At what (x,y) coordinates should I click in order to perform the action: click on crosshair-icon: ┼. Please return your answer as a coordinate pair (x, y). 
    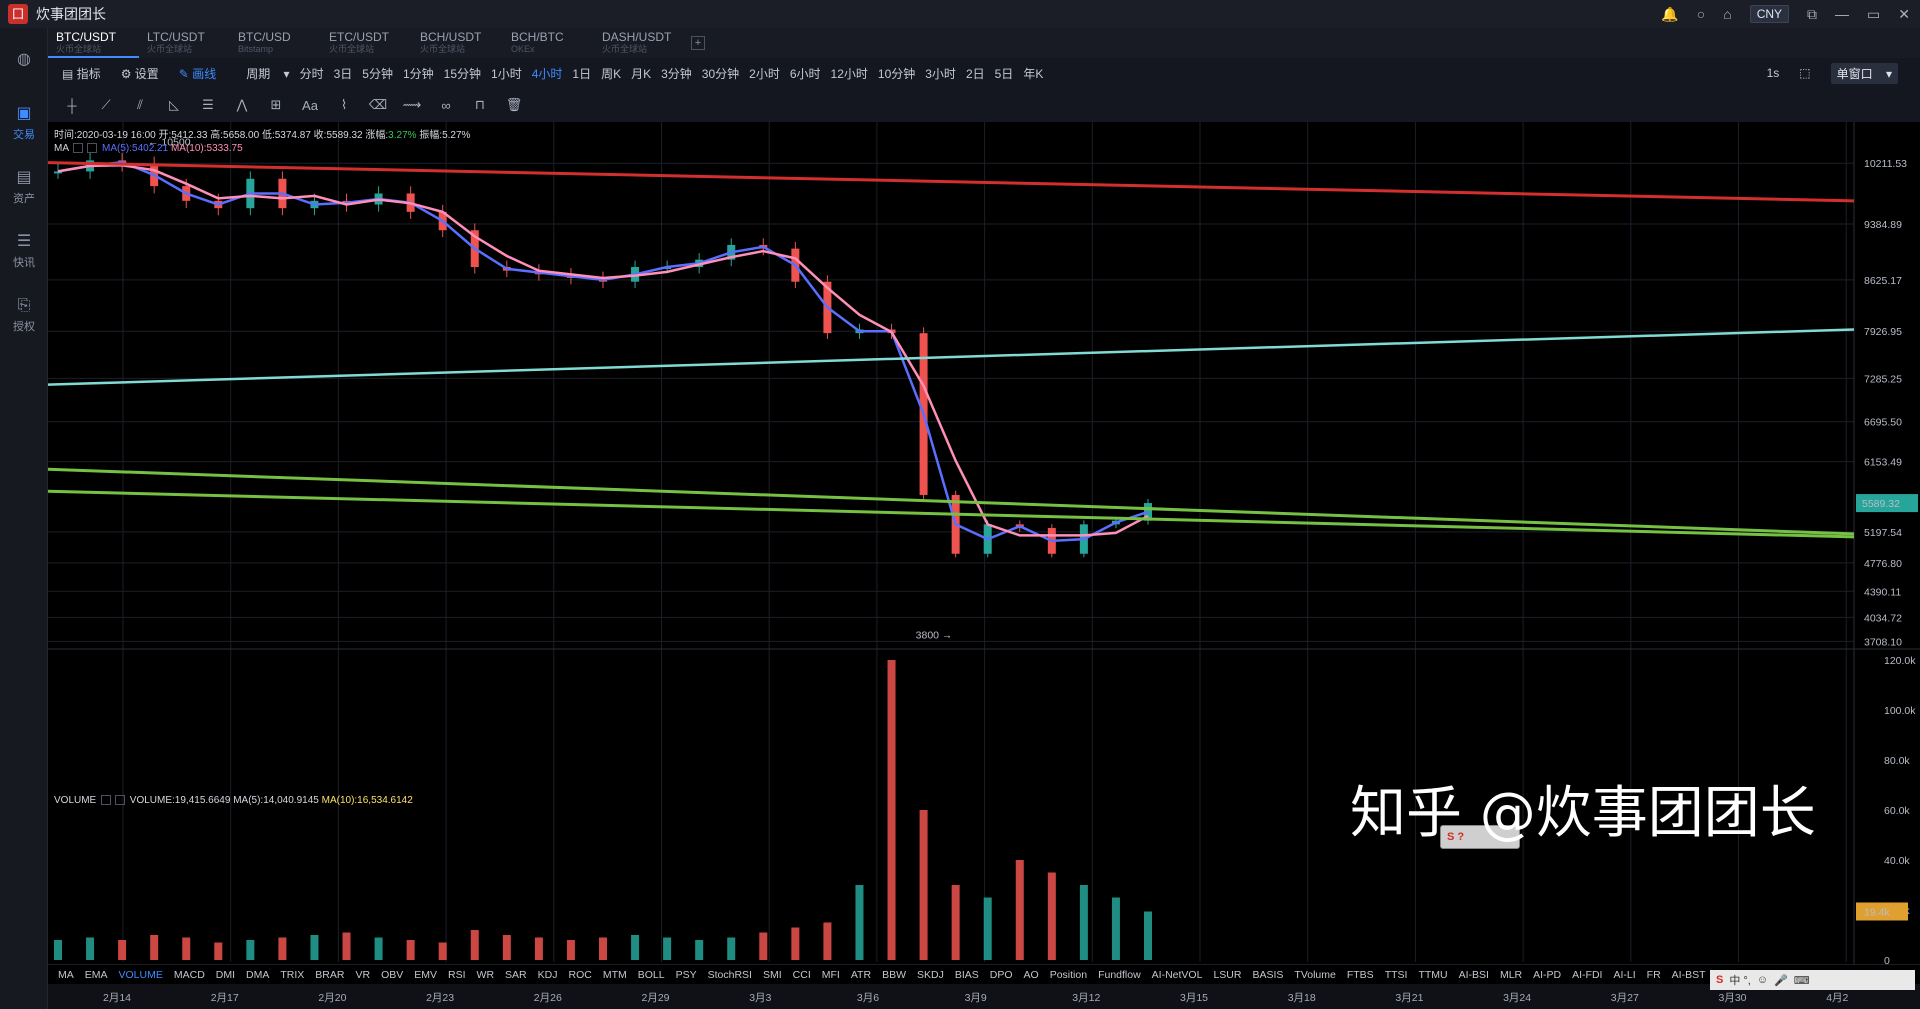
    Looking at the image, I should click on (72, 105).